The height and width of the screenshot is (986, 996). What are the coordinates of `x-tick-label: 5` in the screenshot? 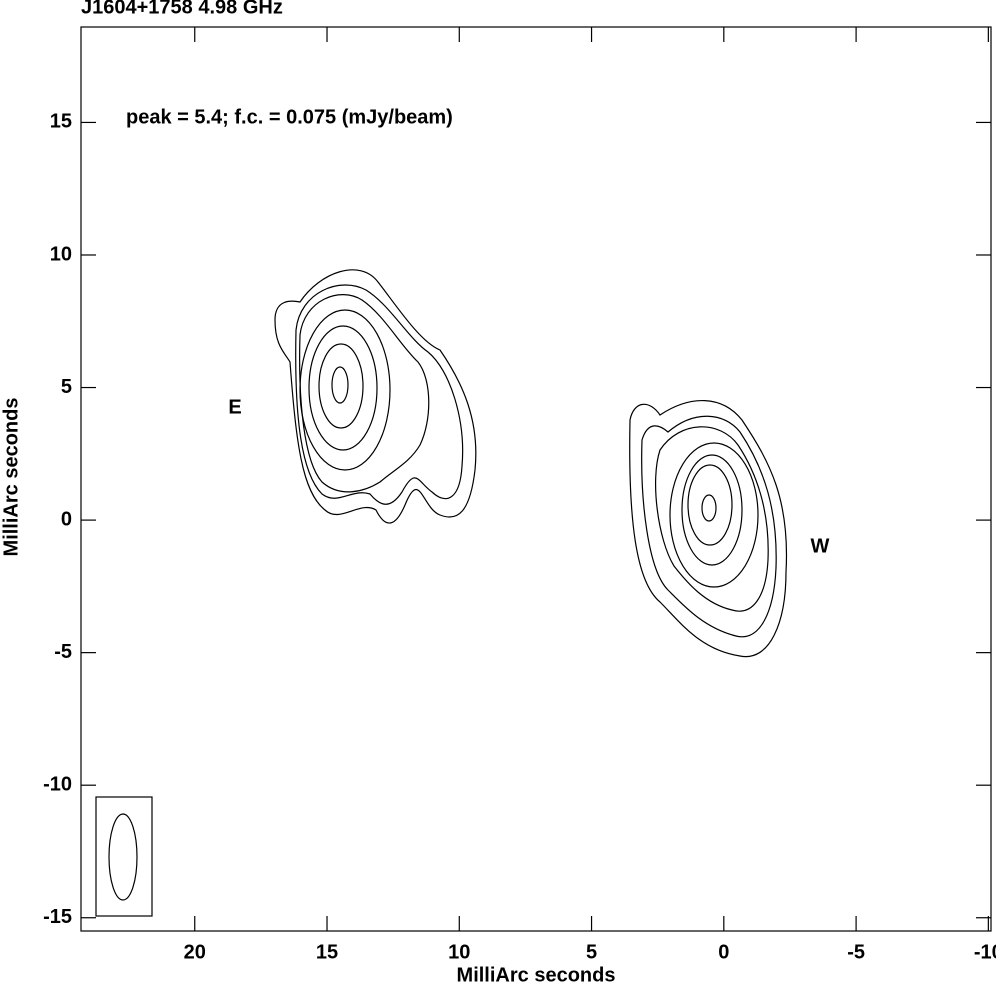 It's located at (591, 952).